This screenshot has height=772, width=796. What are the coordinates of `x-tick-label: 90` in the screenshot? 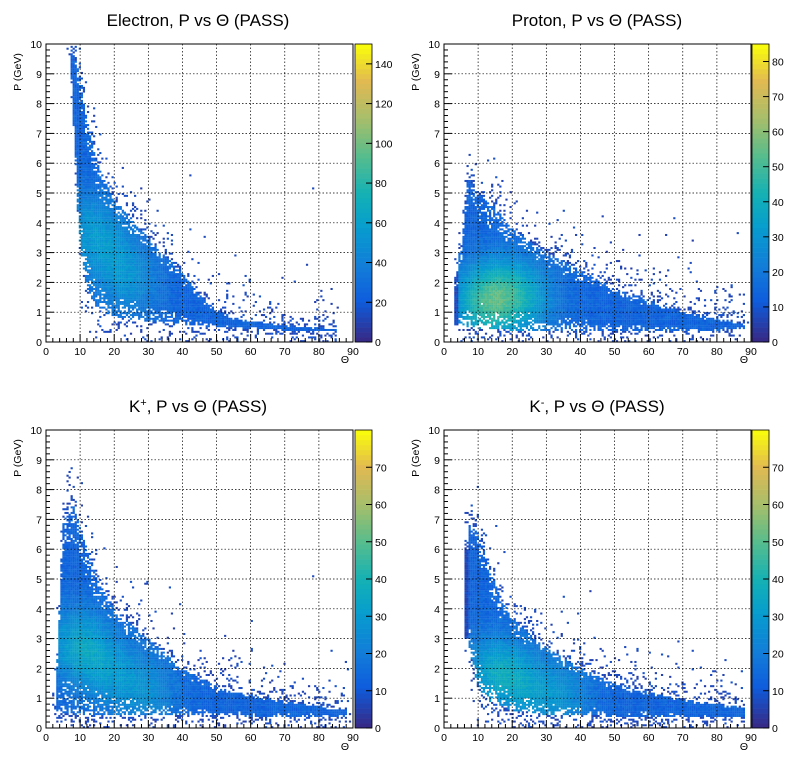 It's located at (751, 738).